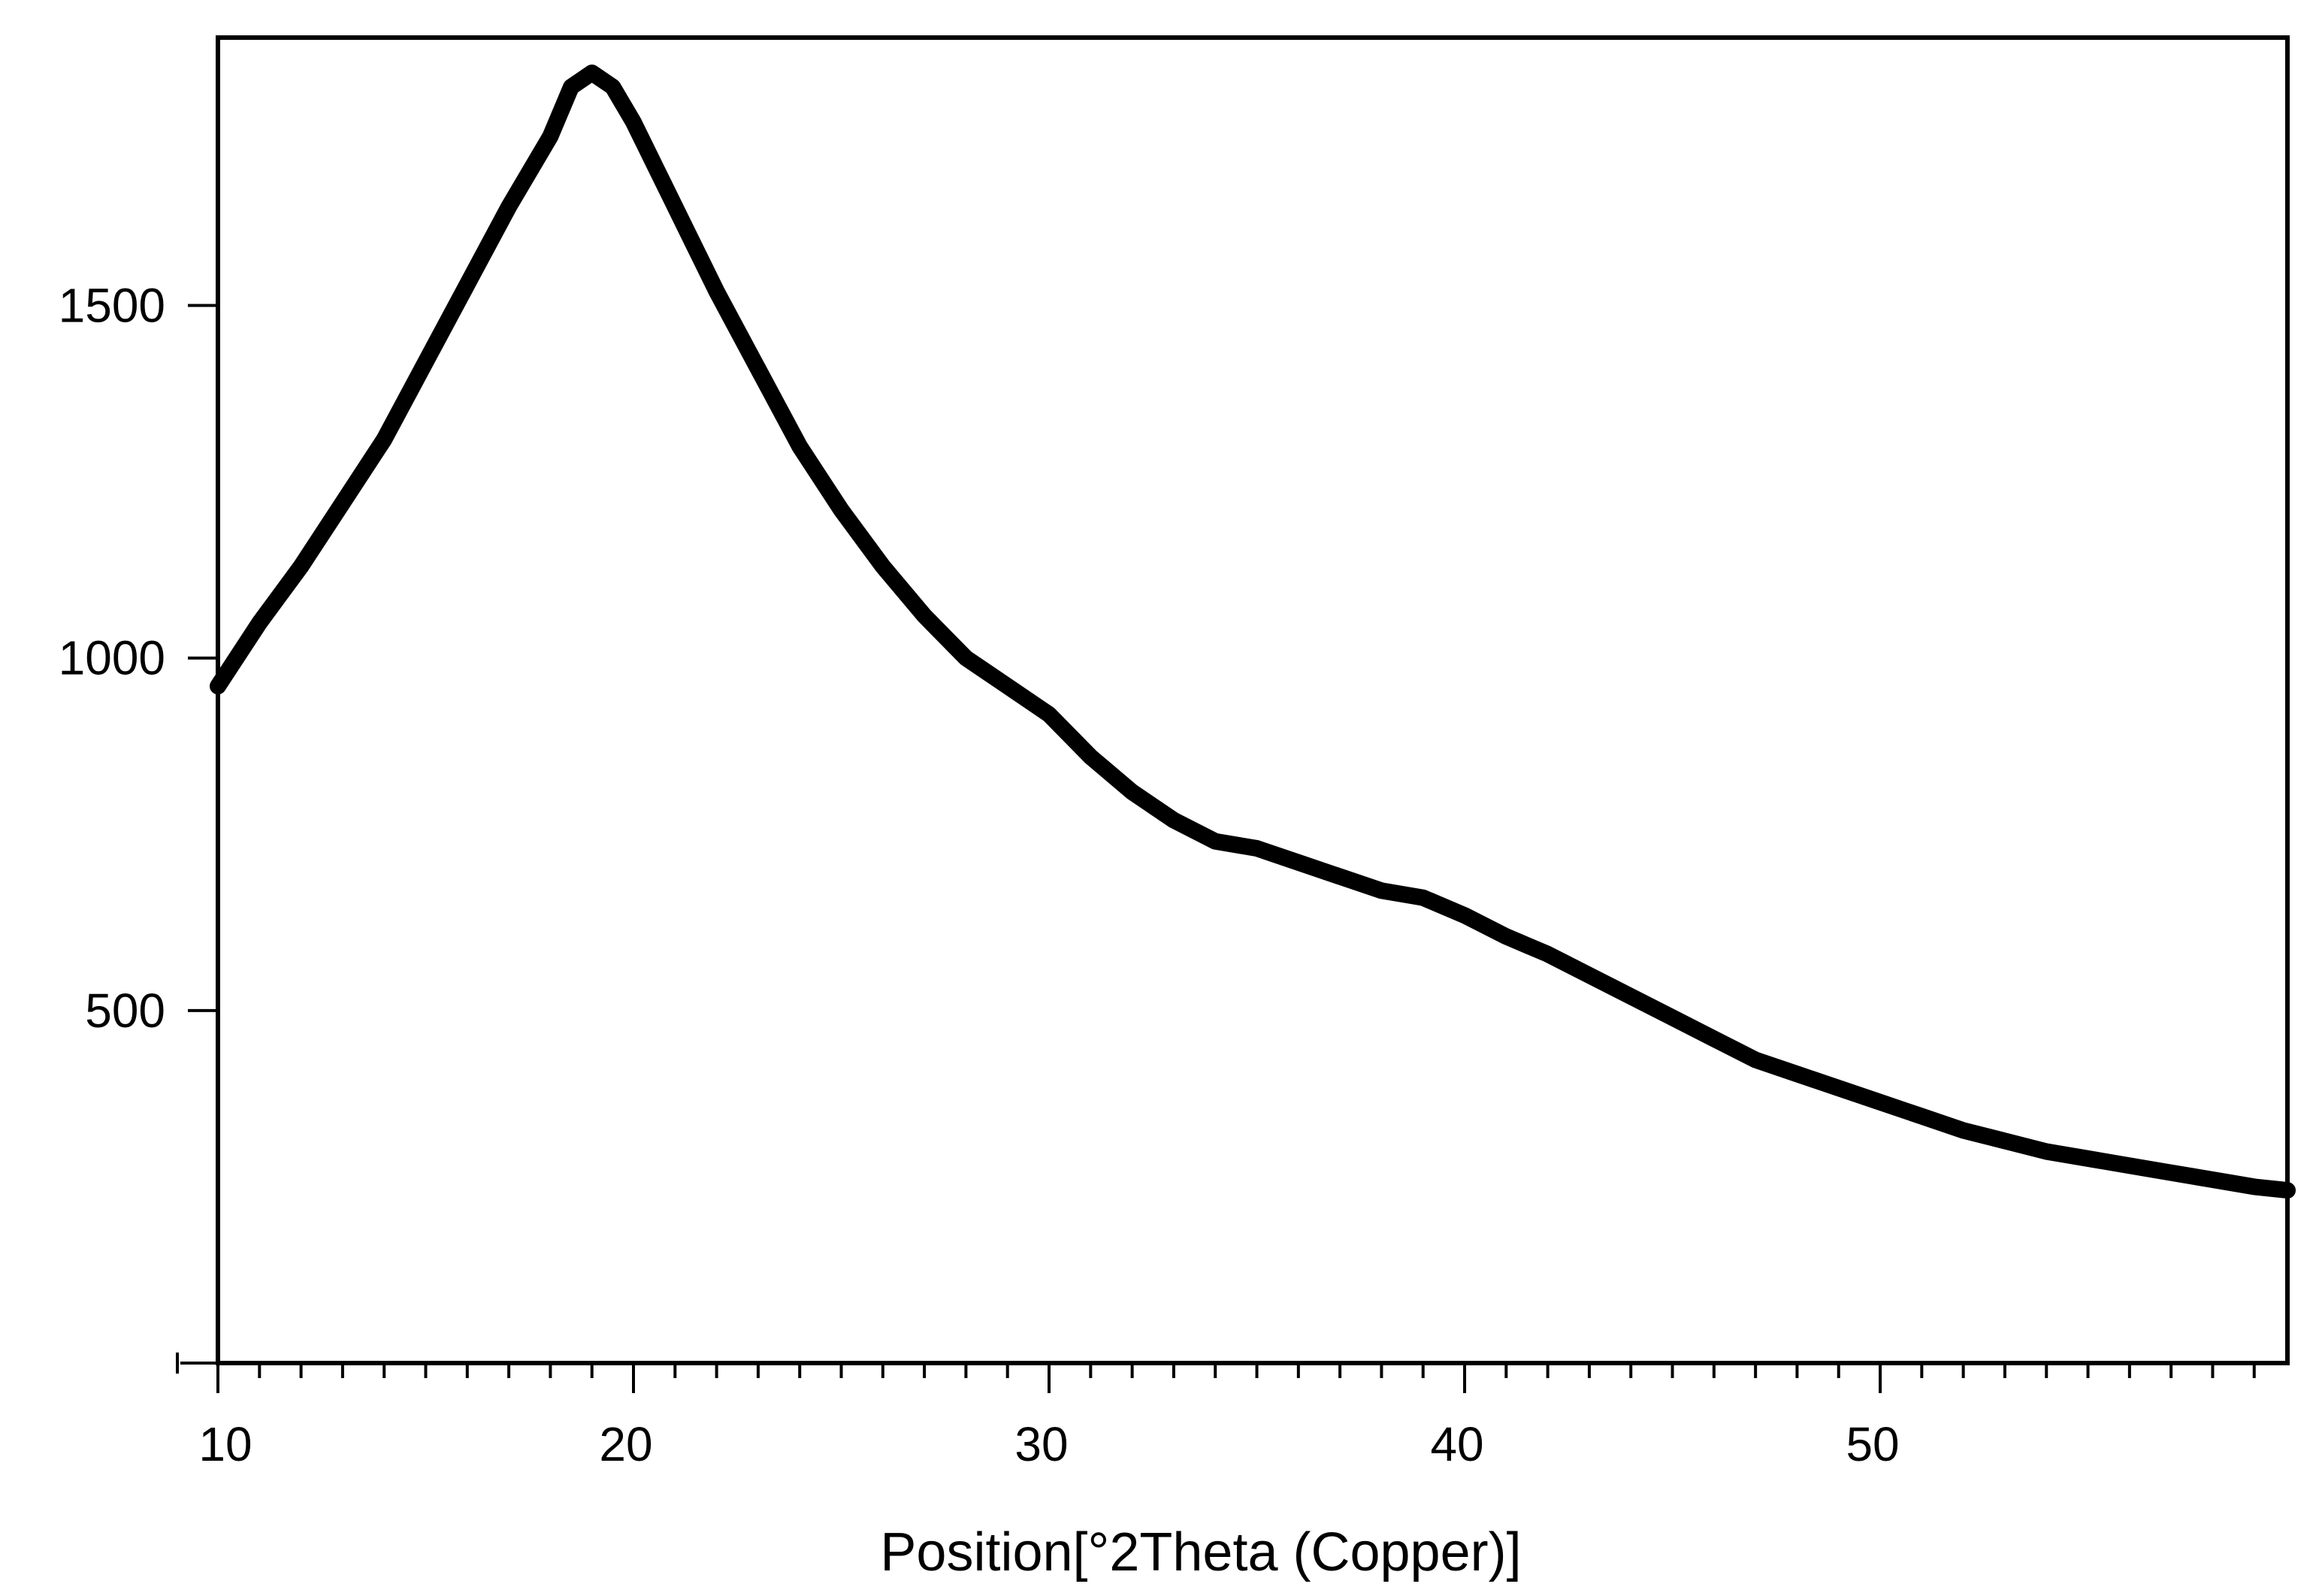 The height and width of the screenshot is (1596, 2316). What do you see at coordinates (112, 658) in the screenshot?
I see `y-tick-label: 1000` at bounding box center [112, 658].